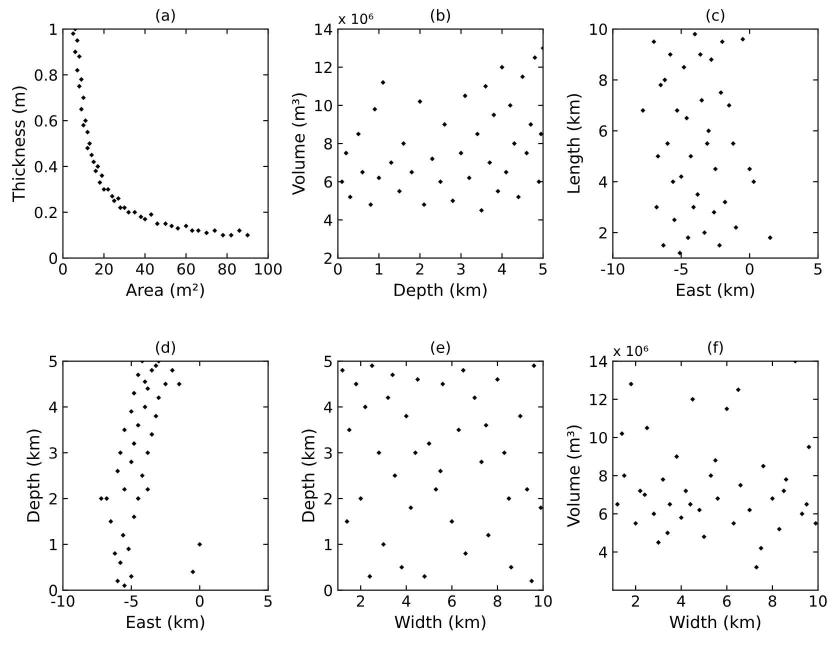  I want to click on x-tick-label: 10, so click(543, 601).